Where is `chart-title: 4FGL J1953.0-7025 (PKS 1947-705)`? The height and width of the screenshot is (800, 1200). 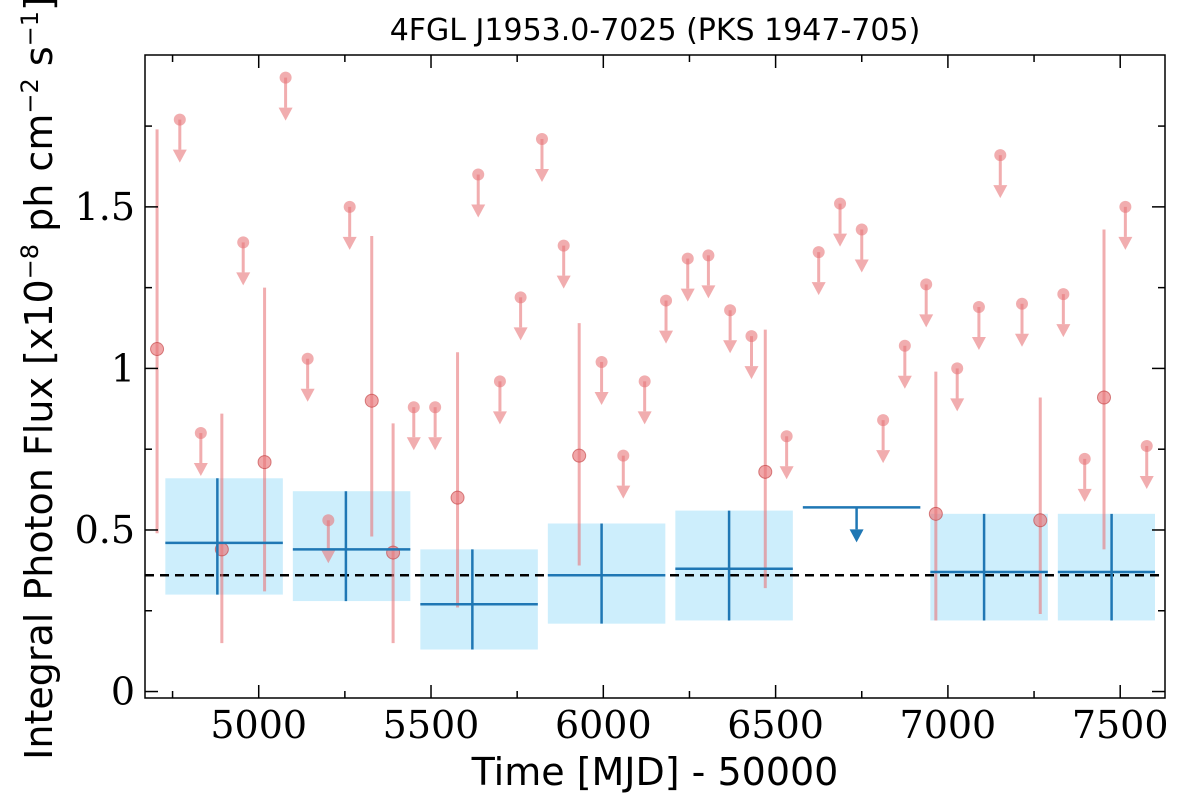
chart-title: 4FGL J1953.0-7025 (PKS 1947-705) is located at coordinates (655, 30).